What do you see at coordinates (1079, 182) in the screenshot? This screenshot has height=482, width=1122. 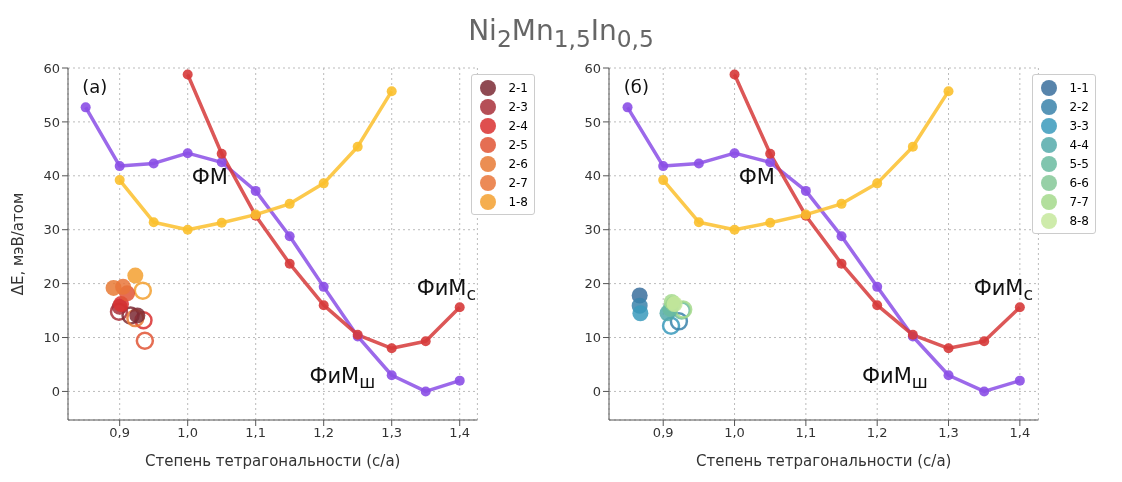 I see `legend-label: 6-6` at bounding box center [1079, 182].